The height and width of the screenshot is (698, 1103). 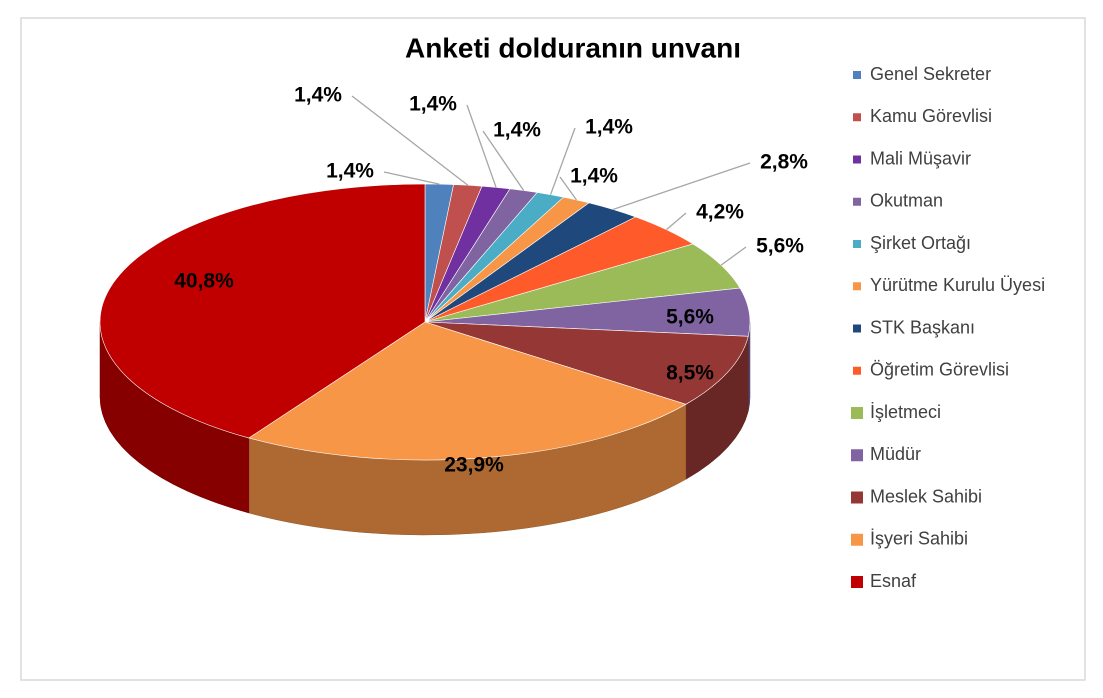 What do you see at coordinates (931, 116) in the screenshot?
I see `legend-label: Kamu Görevlisi` at bounding box center [931, 116].